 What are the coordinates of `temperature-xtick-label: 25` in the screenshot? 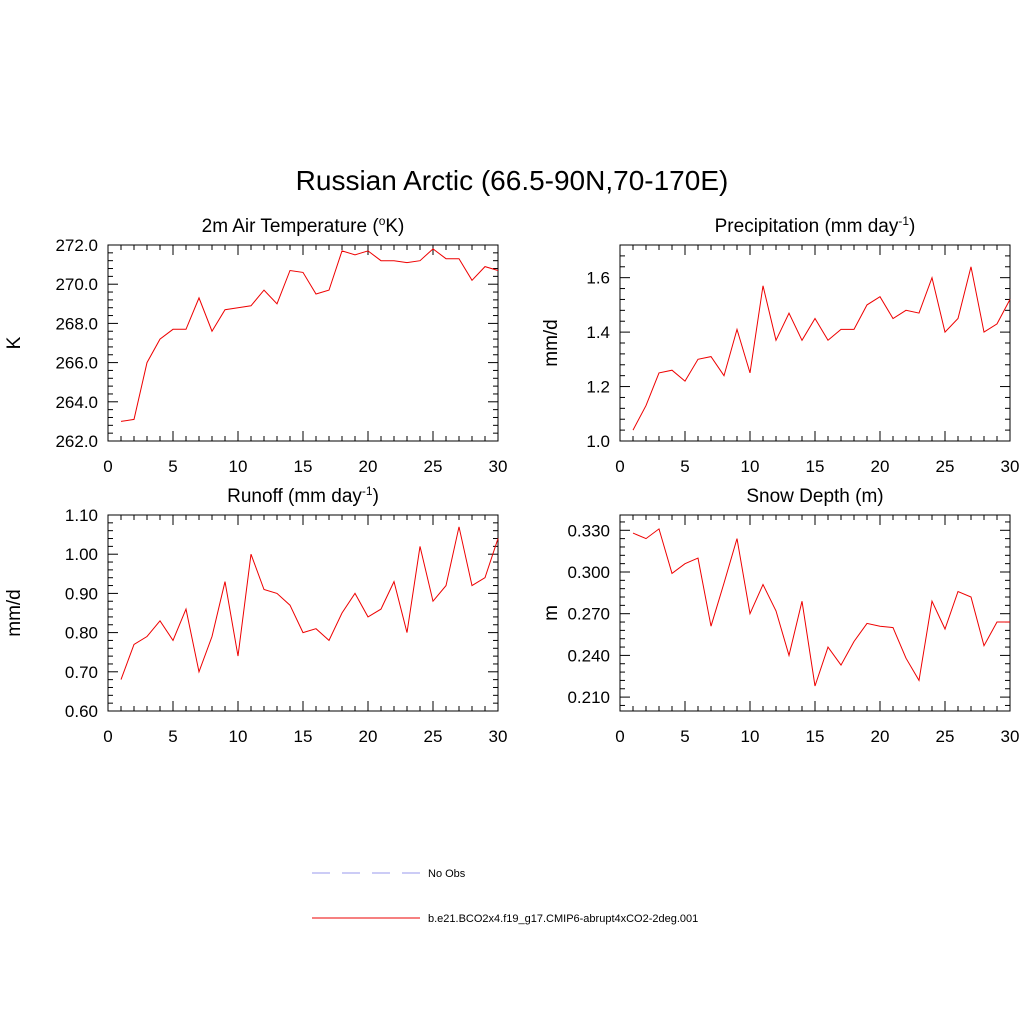 It's located at (433, 466).